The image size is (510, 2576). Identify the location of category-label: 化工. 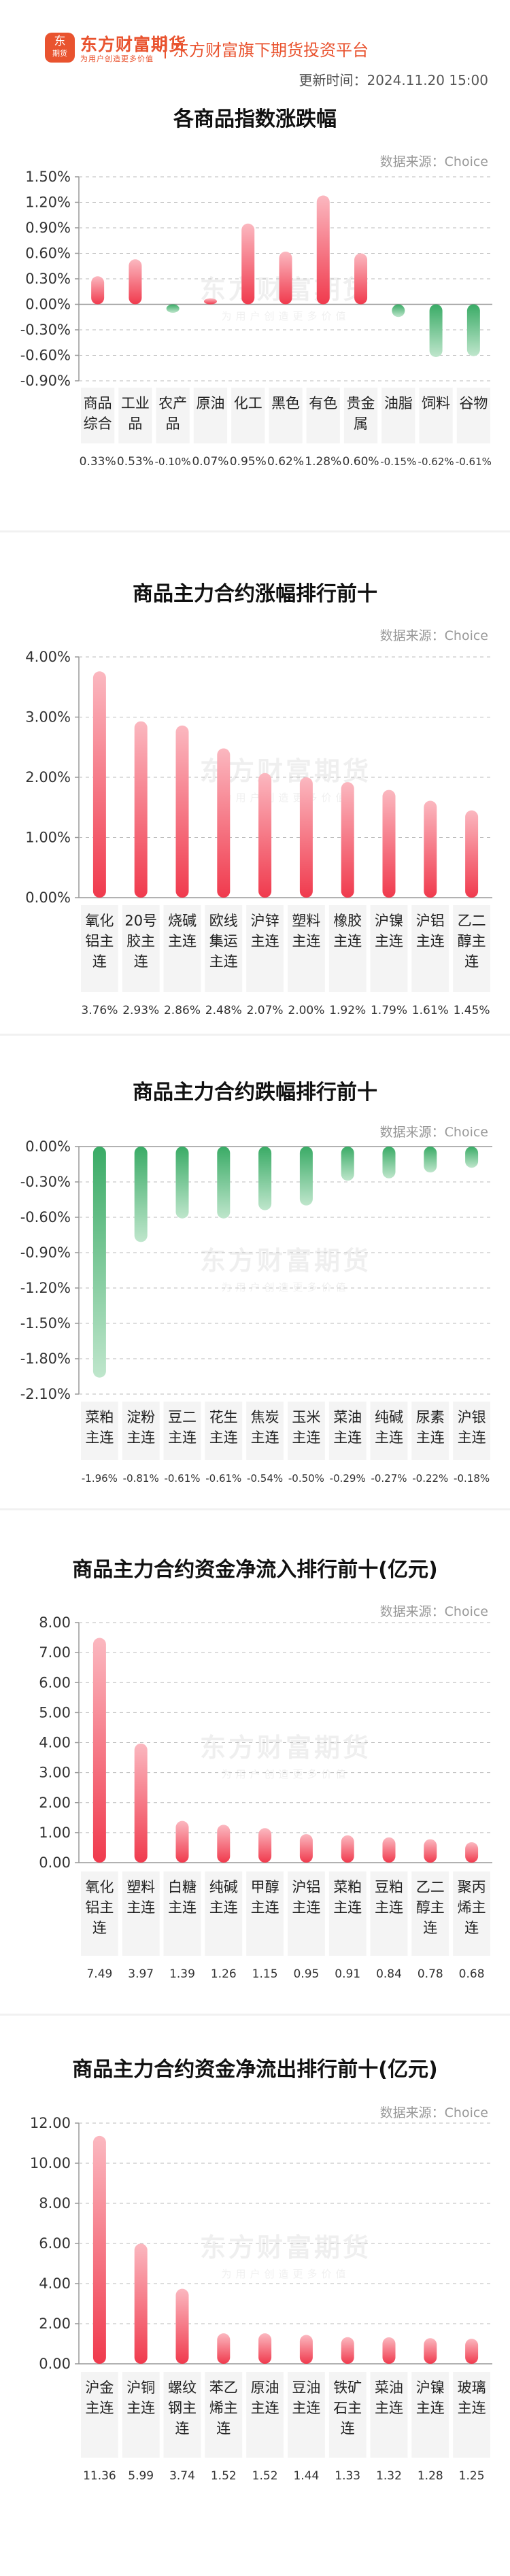
(248, 403).